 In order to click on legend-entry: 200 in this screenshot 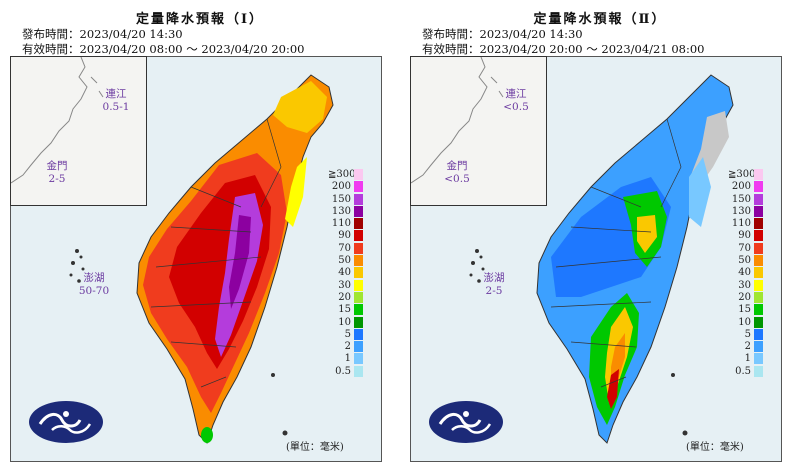, I will do `click(755, 186)`.